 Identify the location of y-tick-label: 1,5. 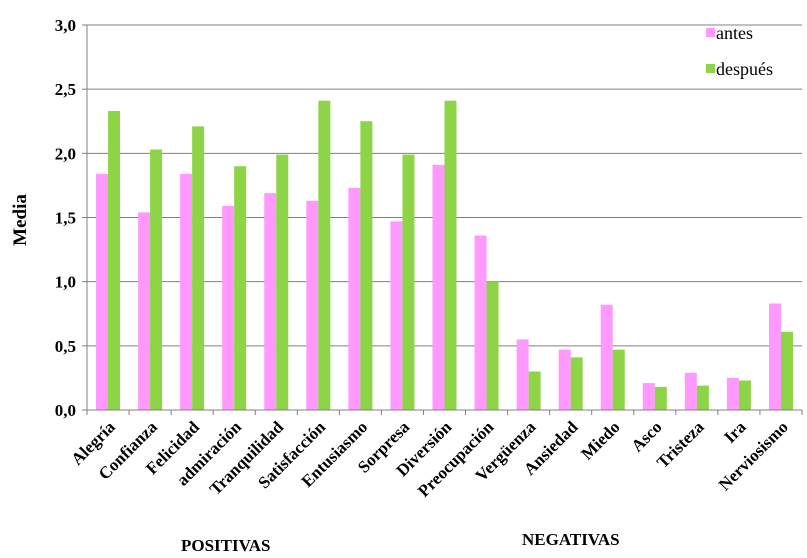
(65, 218).